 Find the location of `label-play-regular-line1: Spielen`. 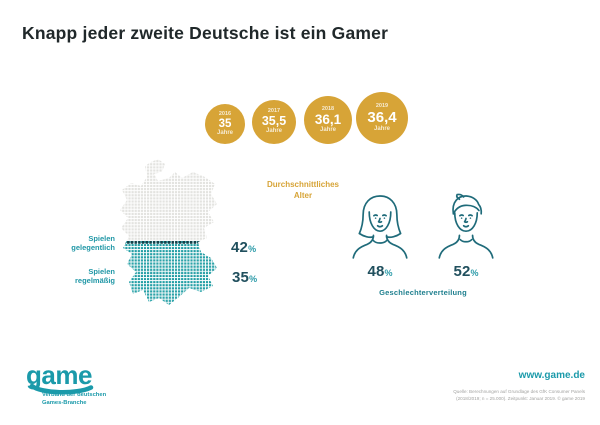

label-play-regular-line1: Spielen is located at coordinates (101, 271).